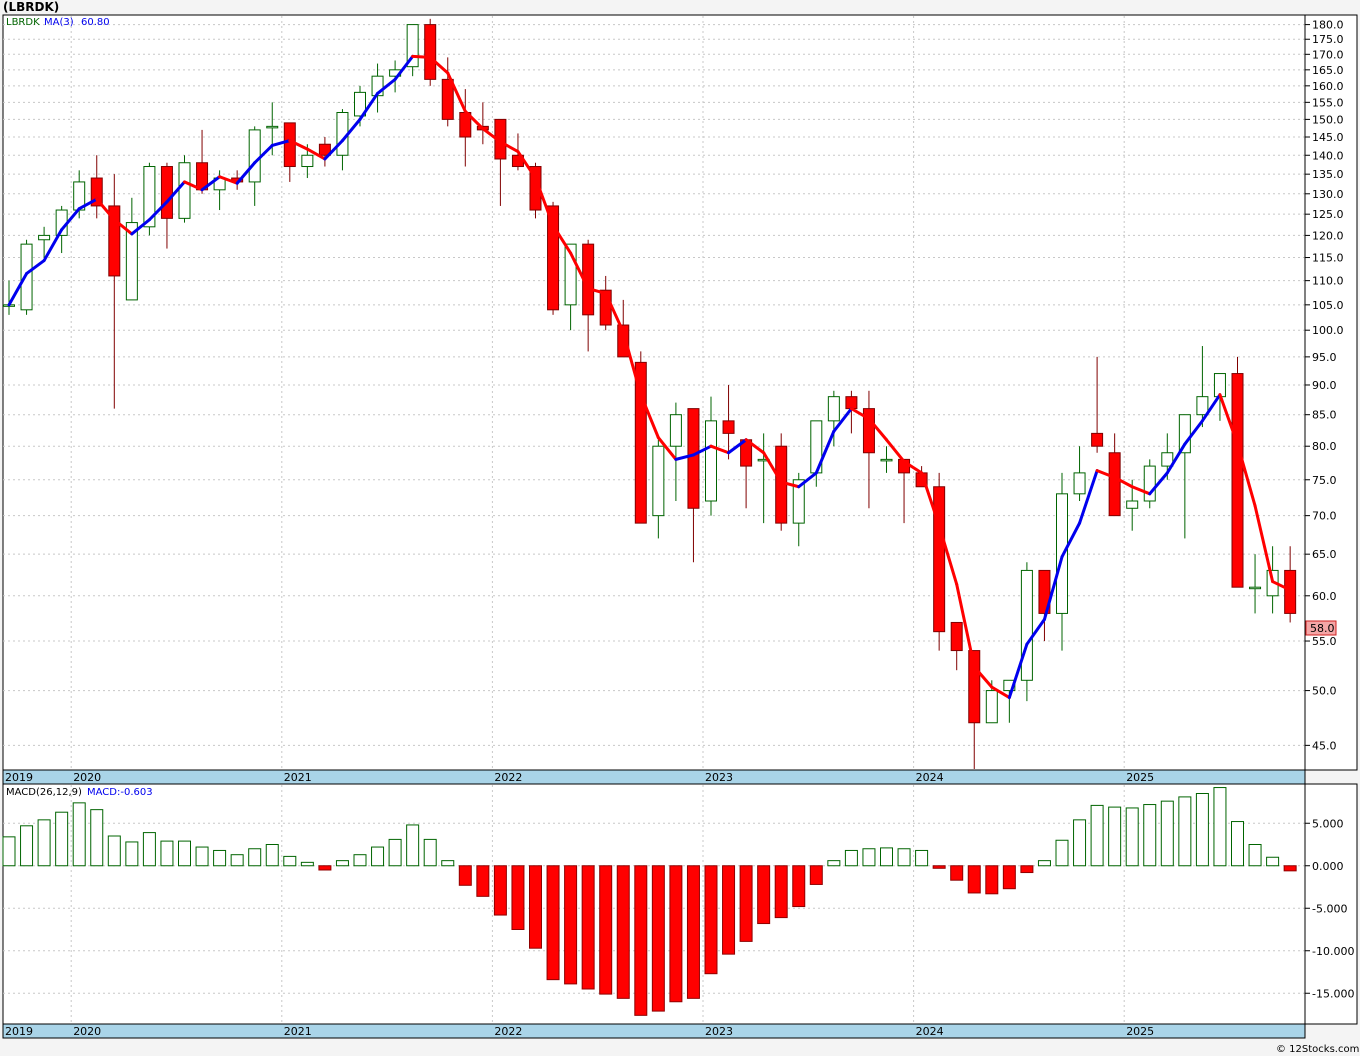 The image size is (1360, 1056). I want to click on year-label: 2024, so click(930, 777).